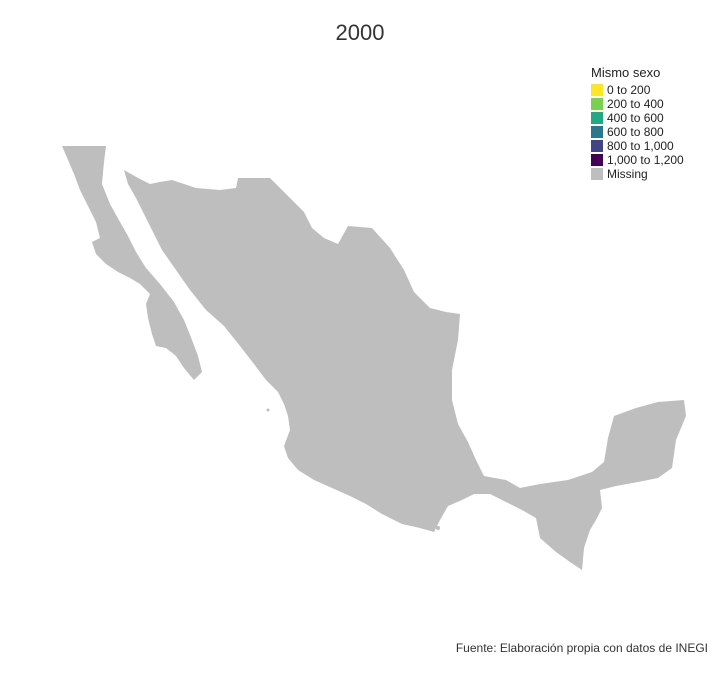 The height and width of the screenshot is (681, 720). I want to click on legend-item: 800 to 1,000, so click(637, 146).